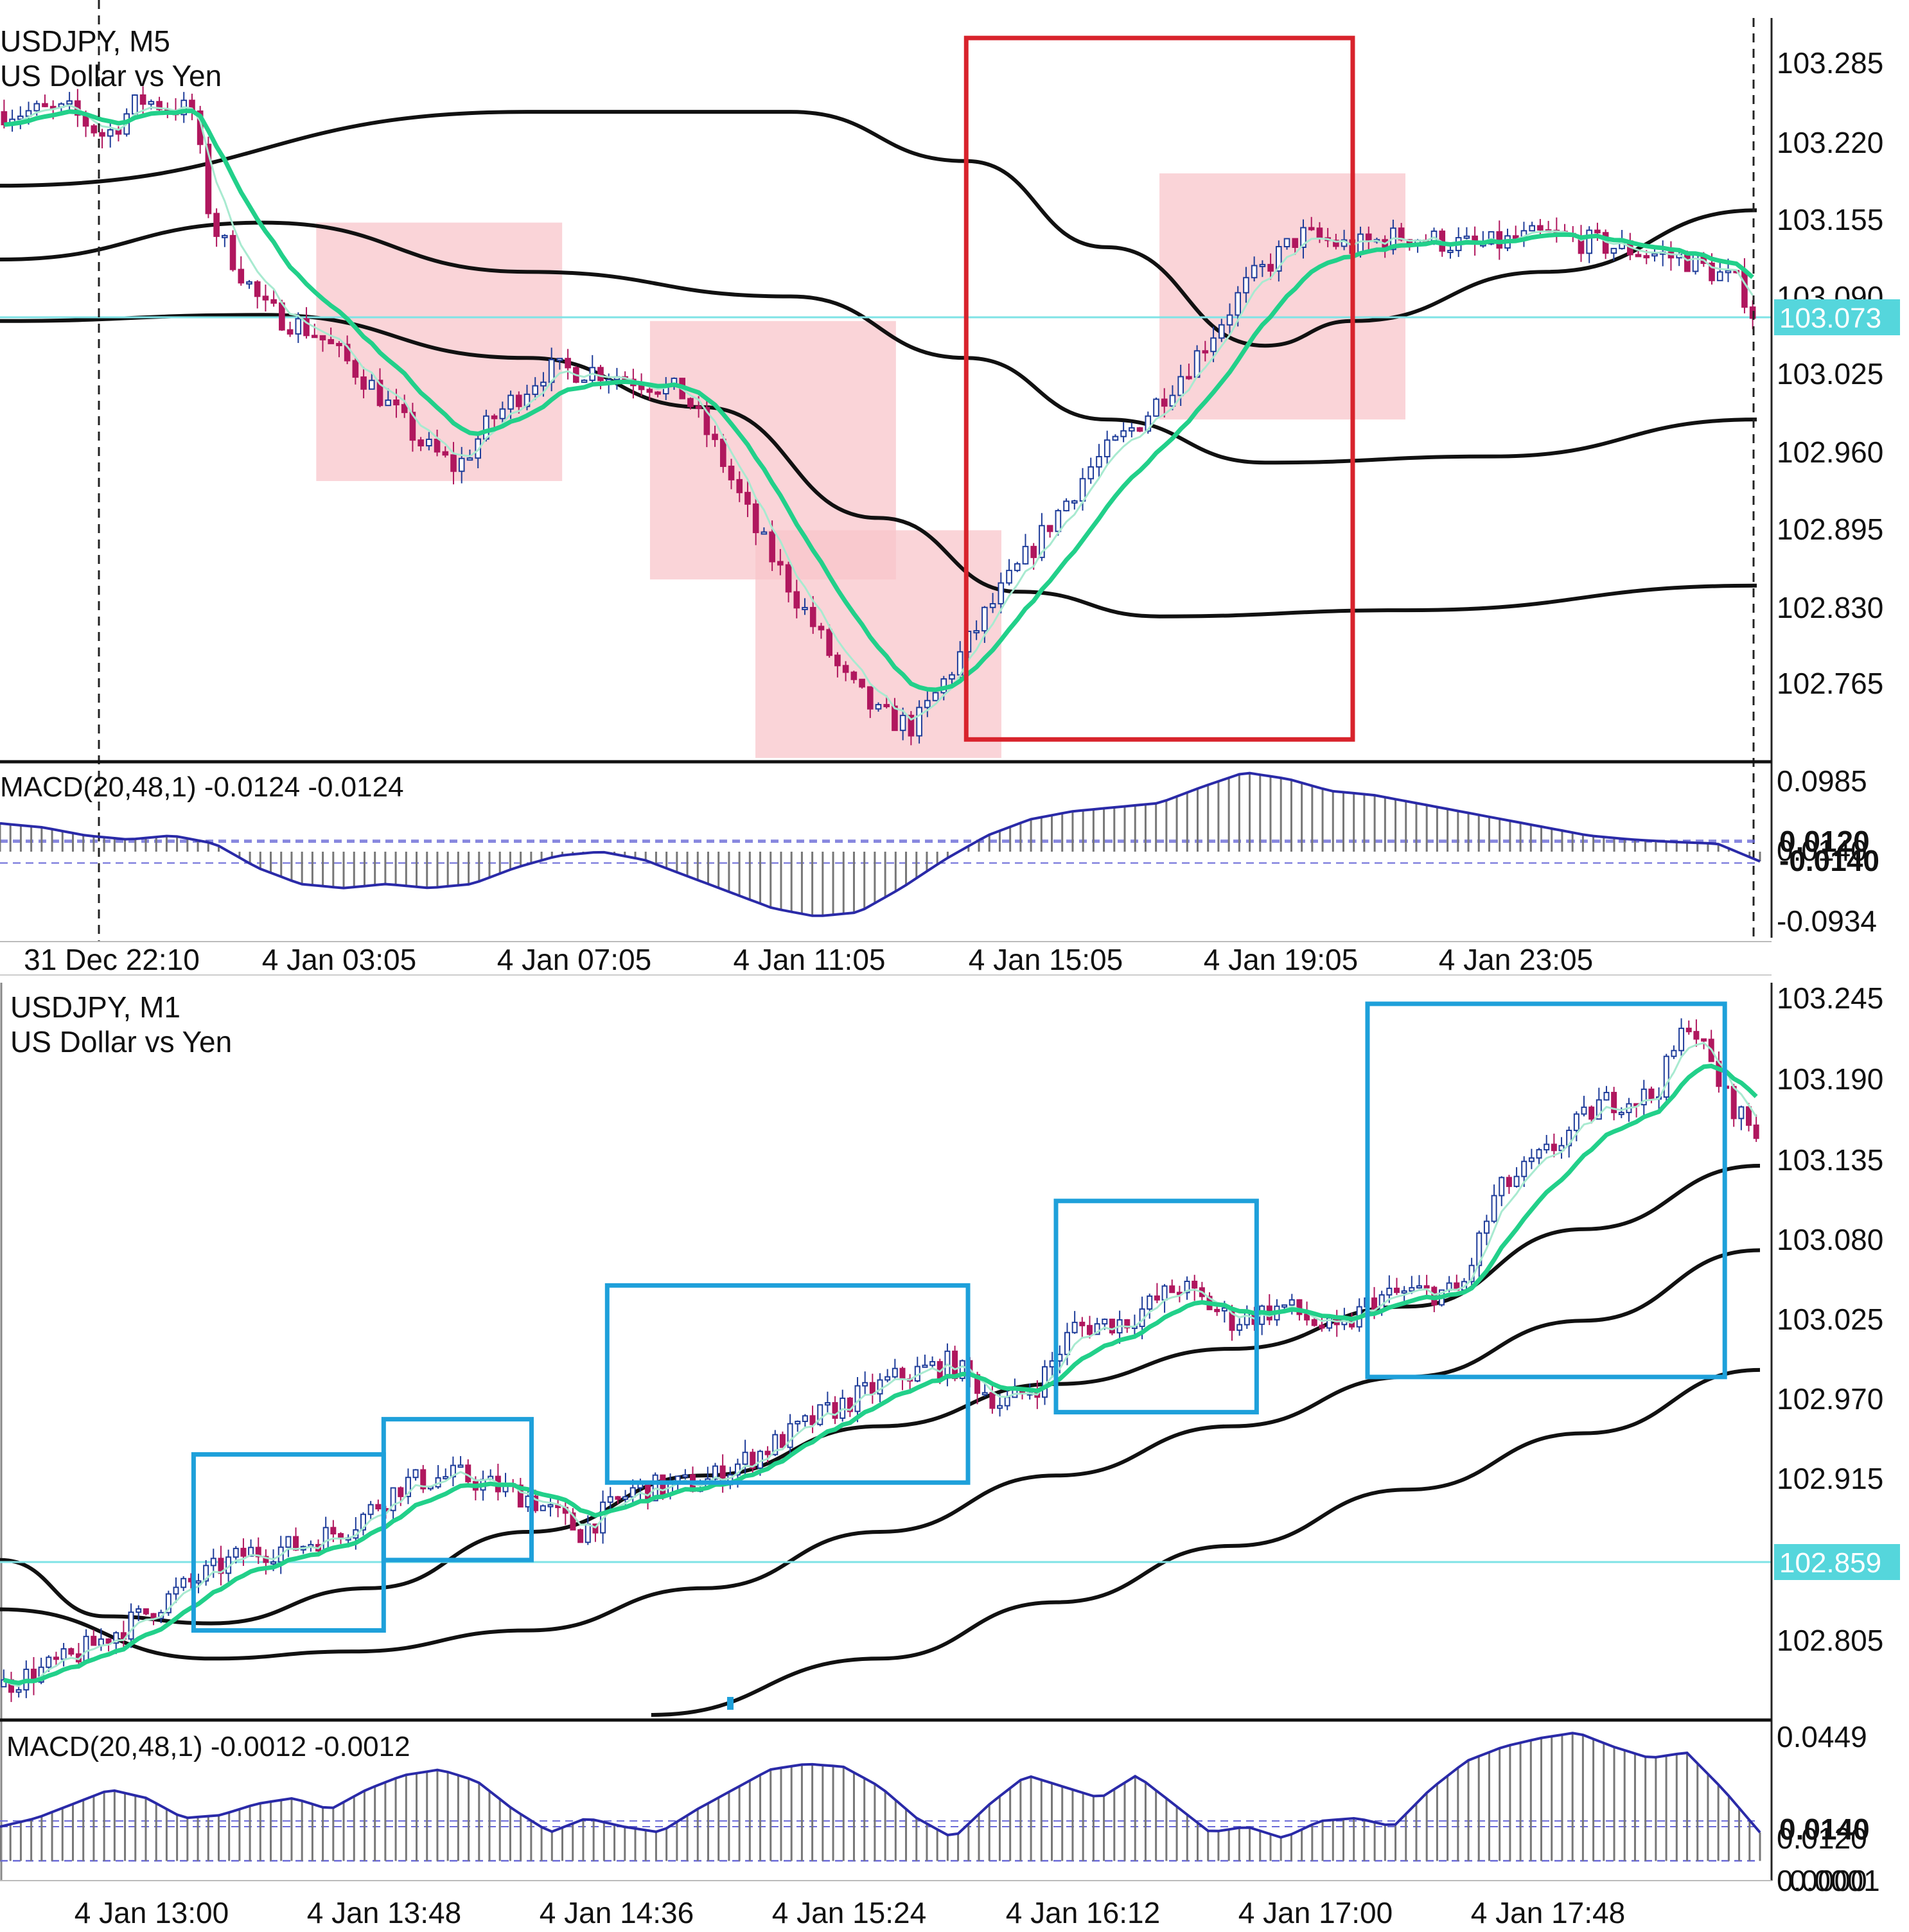 Image resolution: width=1909 pixels, height=1932 pixels. I want to click on time-tick-4: 4 Jan 15:24, so click(849, 1912).